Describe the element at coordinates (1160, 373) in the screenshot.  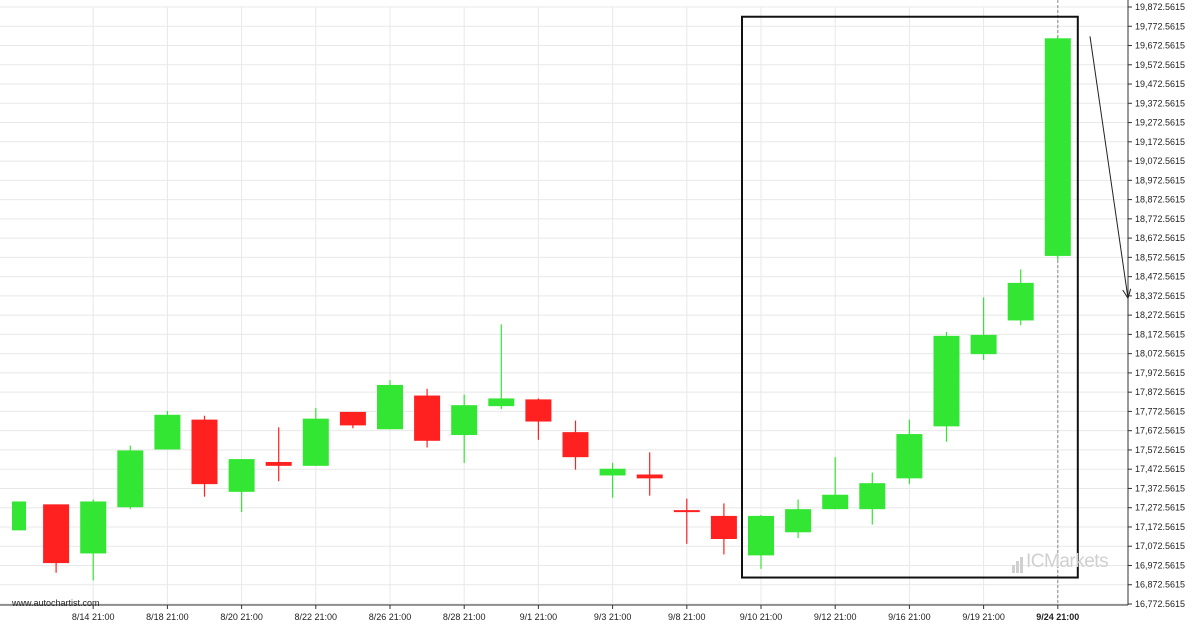
I see `y-tick-label: 17,972.5615` at that location.